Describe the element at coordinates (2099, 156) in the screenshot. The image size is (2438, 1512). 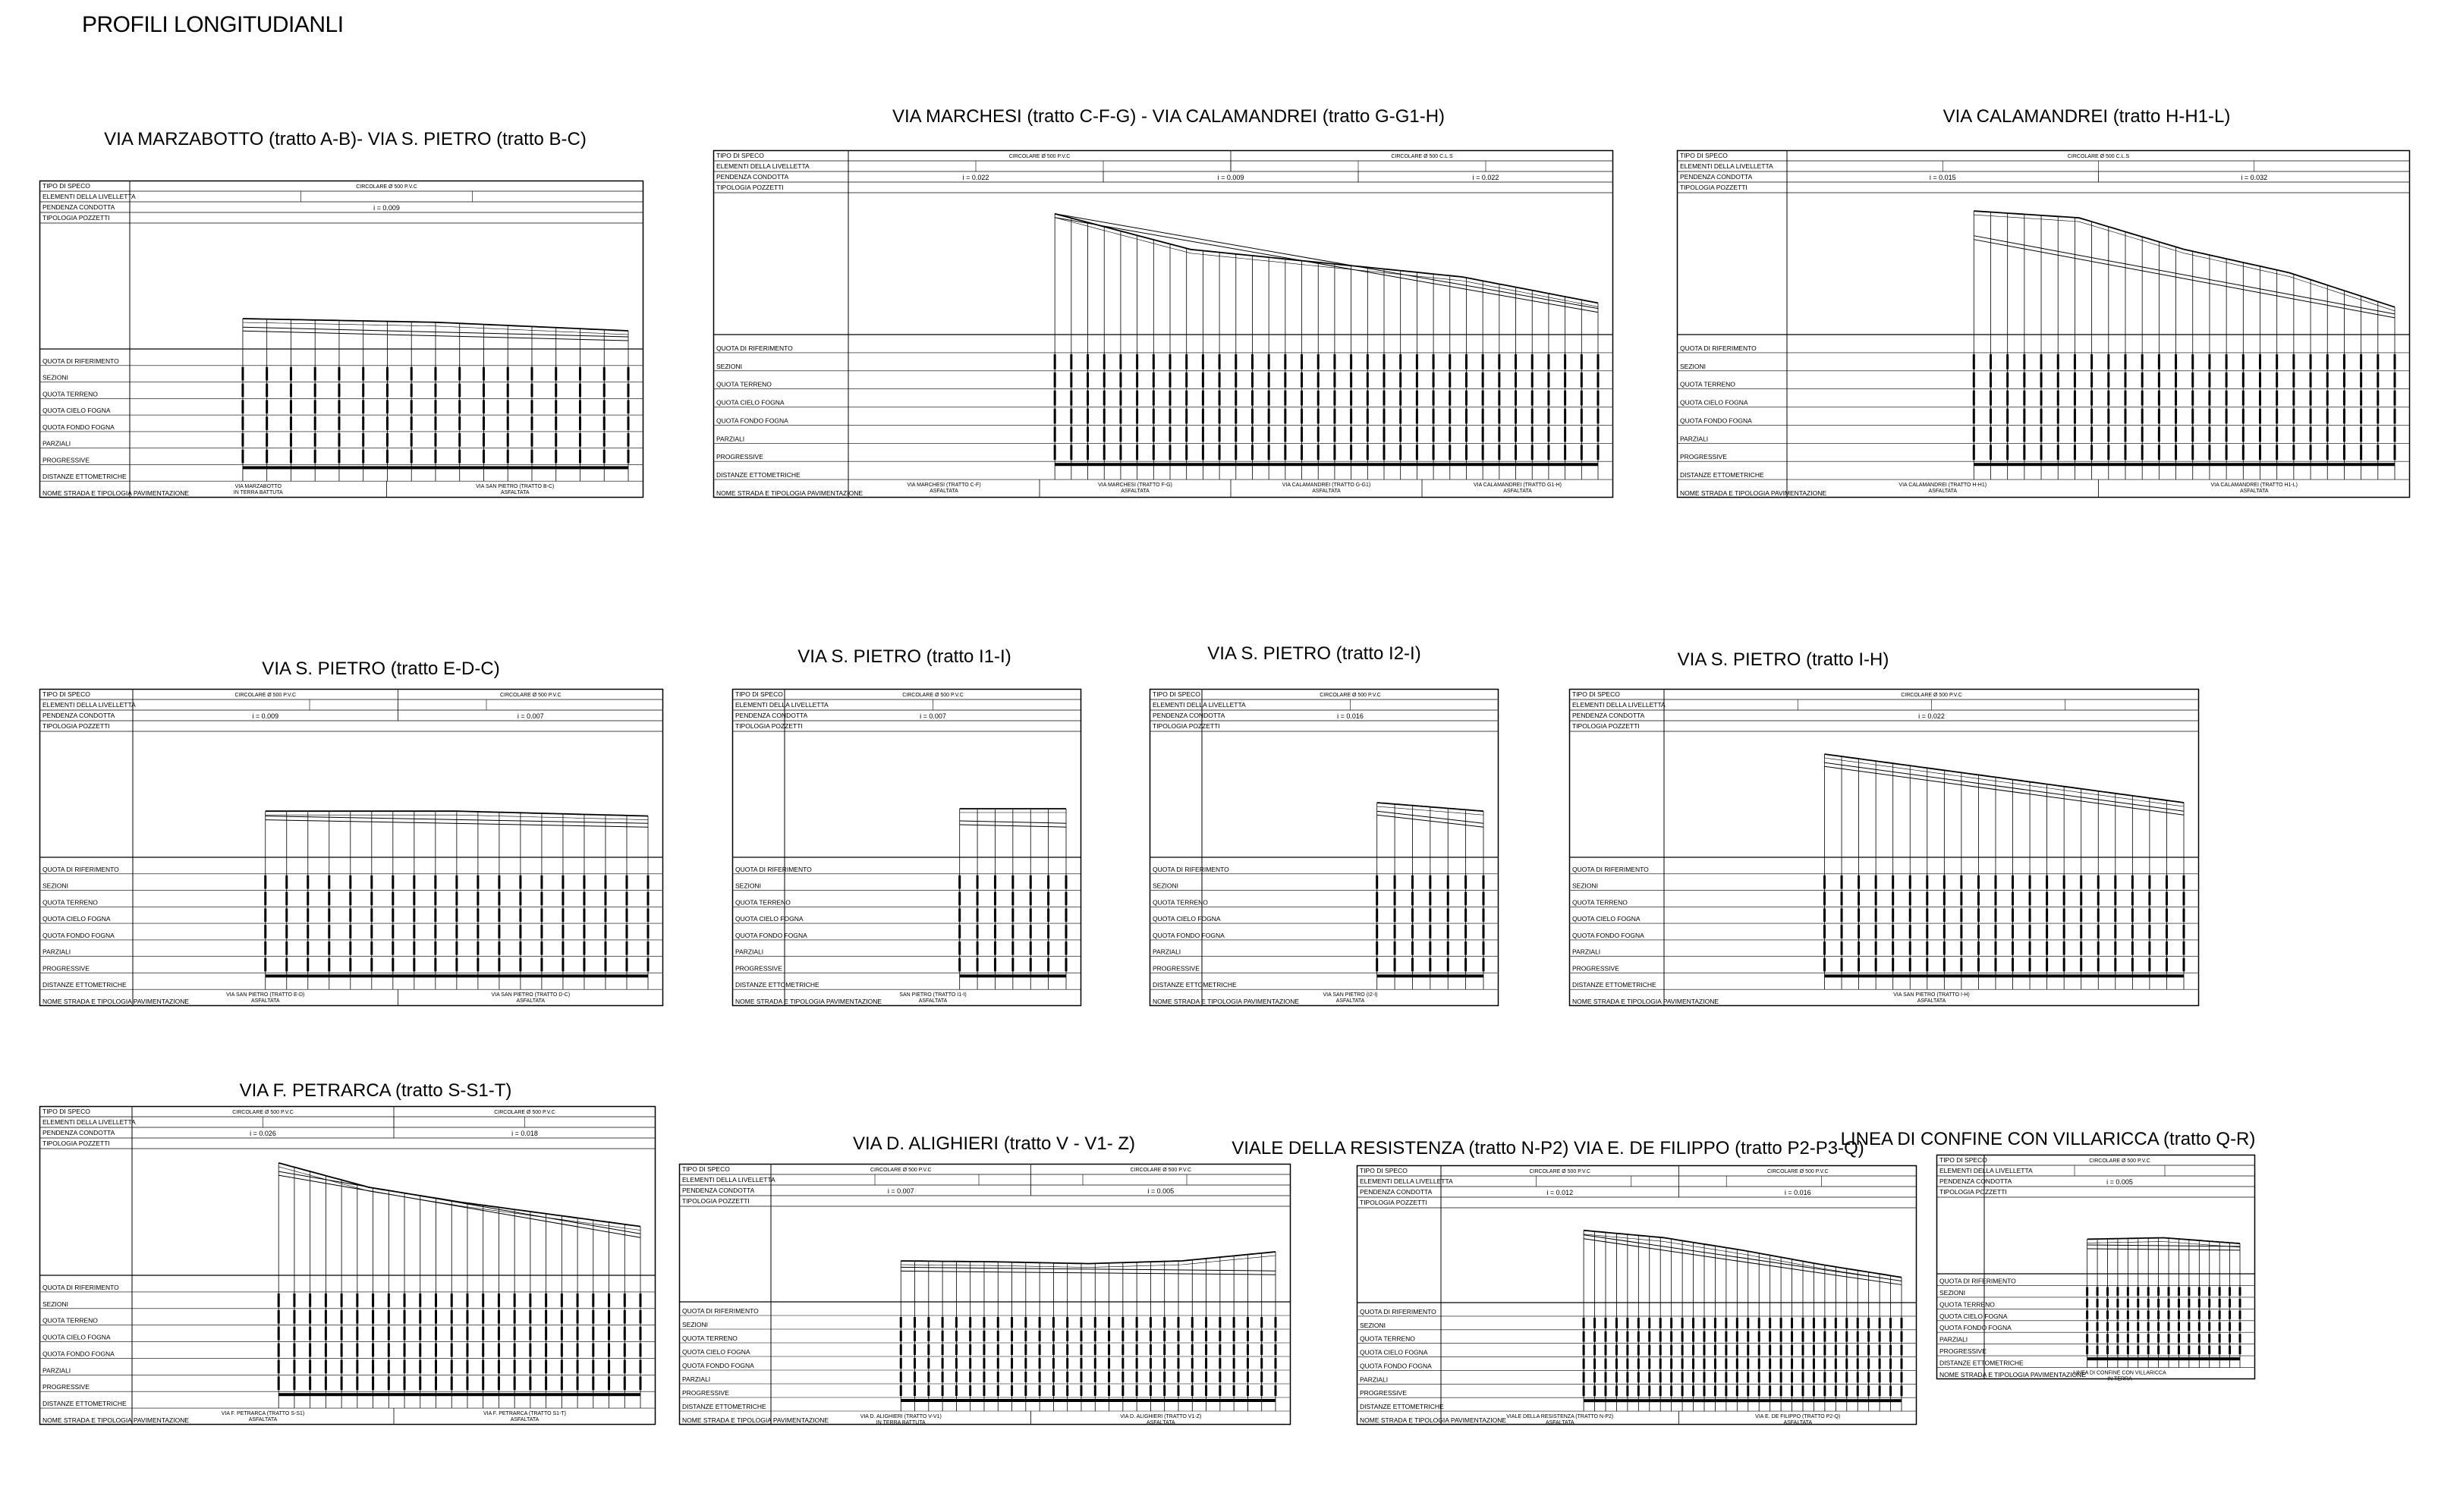
I see `pipe-type-label: CIRCOLARE Ø 500 C.L.S` at that location.